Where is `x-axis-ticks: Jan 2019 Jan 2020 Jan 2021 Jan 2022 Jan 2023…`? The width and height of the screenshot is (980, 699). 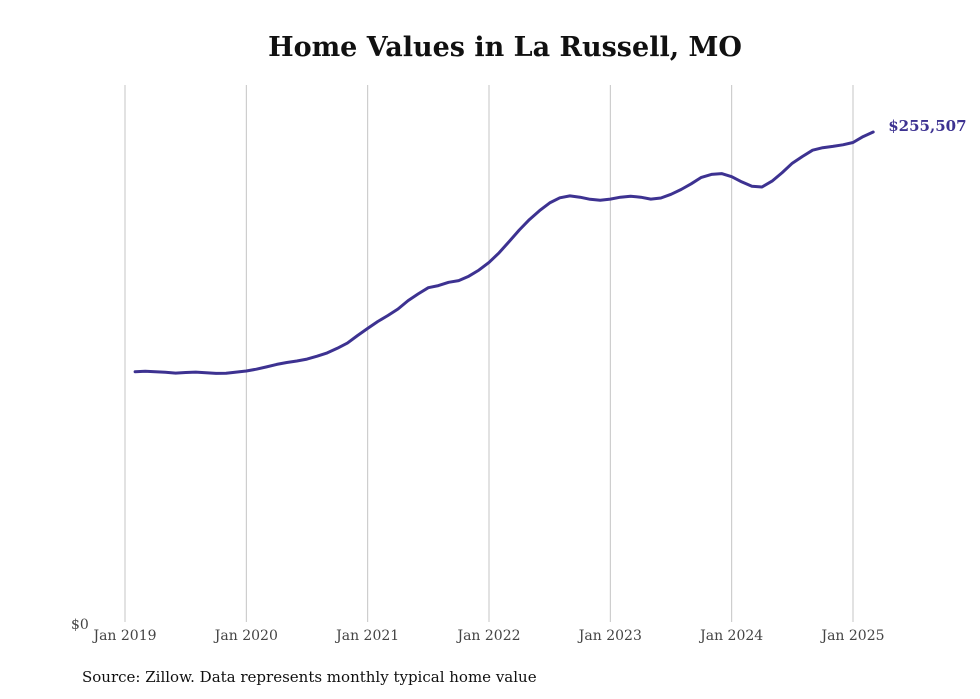
x-axis-ticks: Jan 2019 Jan 2020 Jan 2021 Jan 2022 Jan 2023… is located at coordinates (487, 636).